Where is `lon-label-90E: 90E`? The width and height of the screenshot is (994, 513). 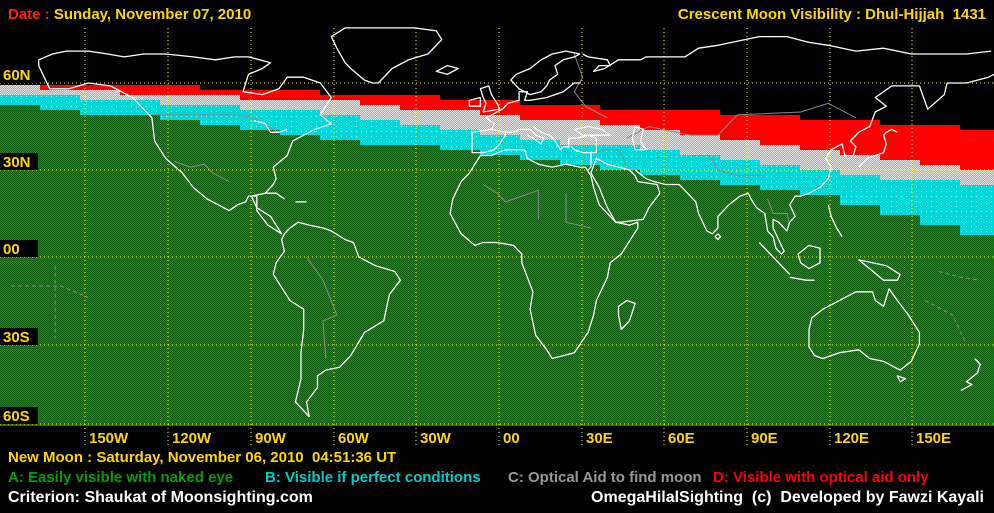
lon-label-90E: 90E is located at coordinates (764, 438).